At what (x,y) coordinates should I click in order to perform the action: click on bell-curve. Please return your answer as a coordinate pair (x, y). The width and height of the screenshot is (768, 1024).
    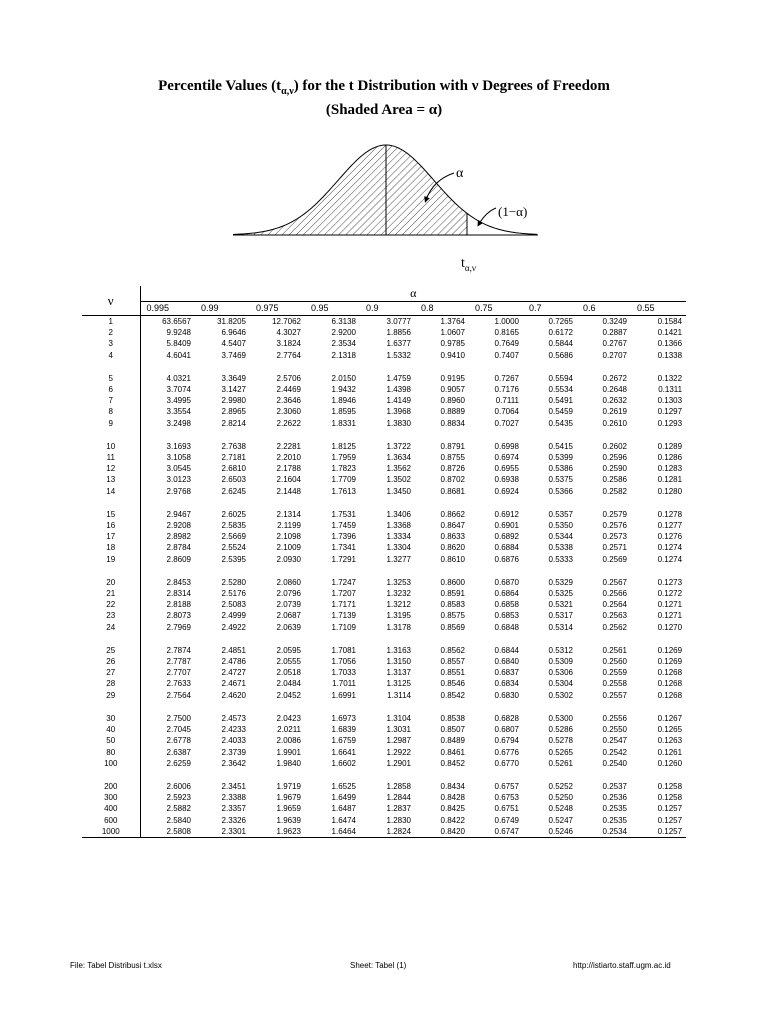
    Looking at the image, I should click on (385, 189).